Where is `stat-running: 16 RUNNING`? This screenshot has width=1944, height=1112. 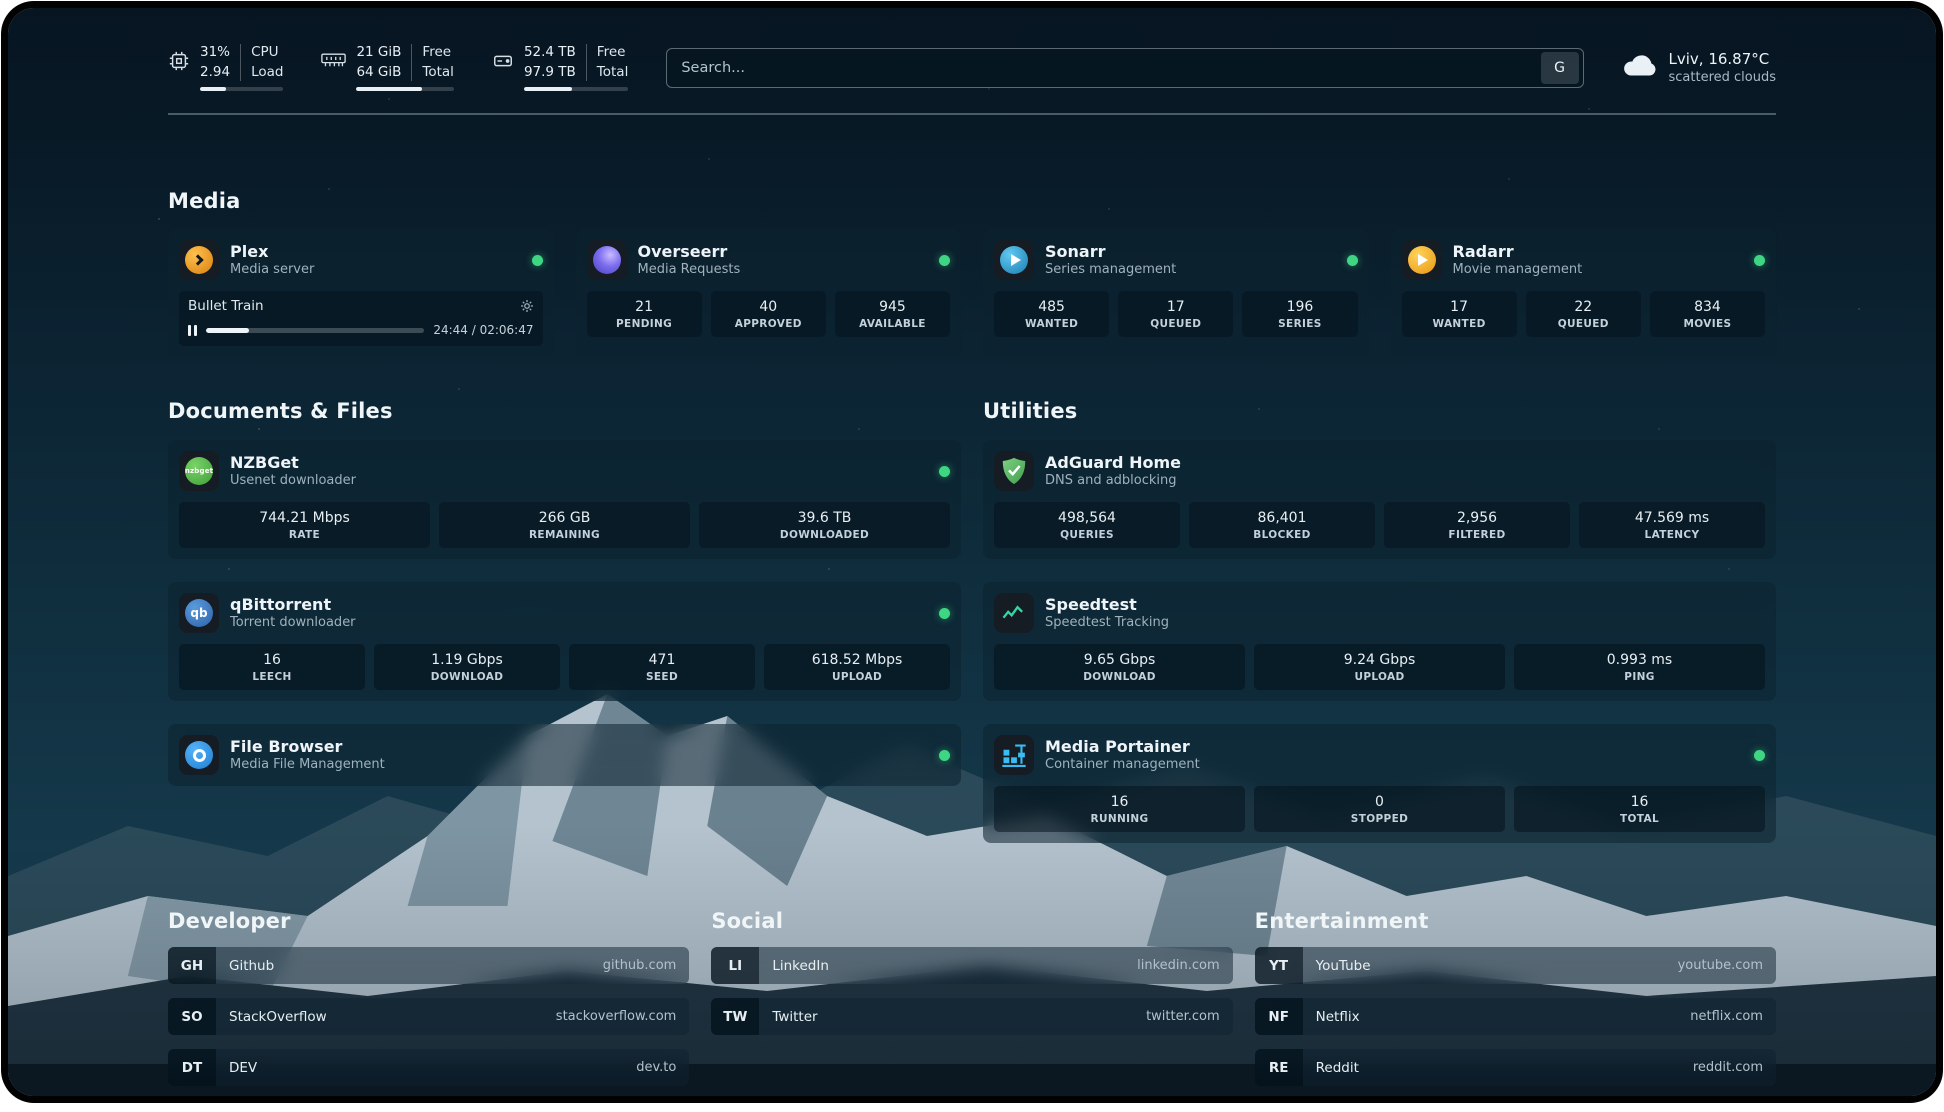
stat-running: 16 RUNNING is located at coordinates (1119, 809).